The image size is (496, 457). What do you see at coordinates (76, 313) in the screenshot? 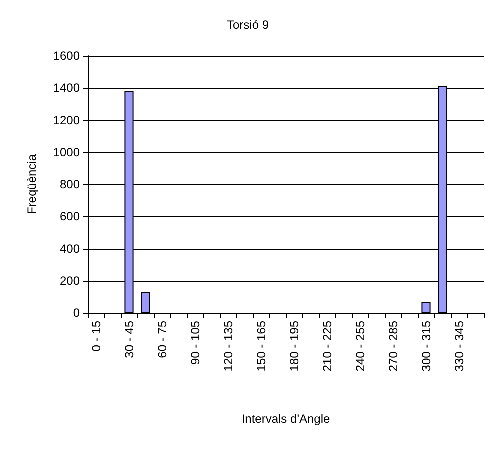
I see `y-tick-label: 0` at bounding box center [76, 313].